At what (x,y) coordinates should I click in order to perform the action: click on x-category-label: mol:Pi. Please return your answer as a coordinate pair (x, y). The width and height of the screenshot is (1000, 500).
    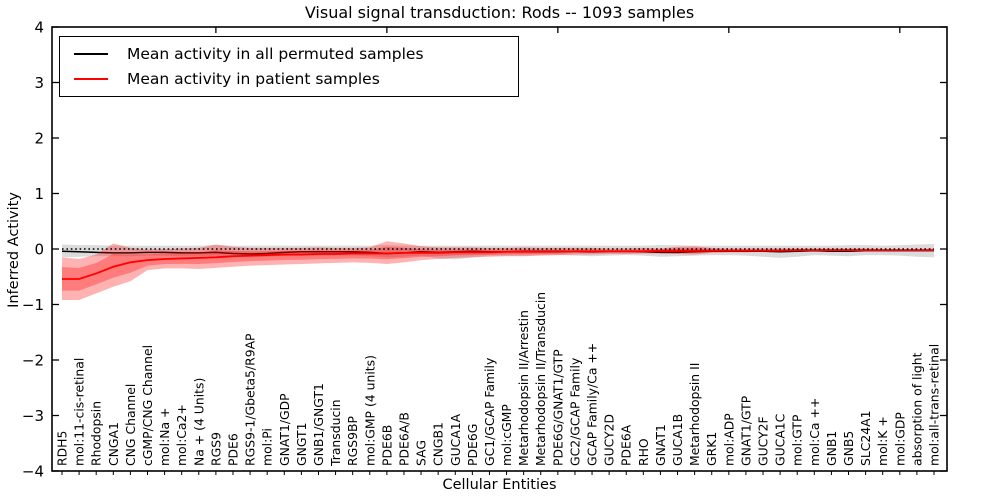
    Looking at the image, I should click on (267, 447).